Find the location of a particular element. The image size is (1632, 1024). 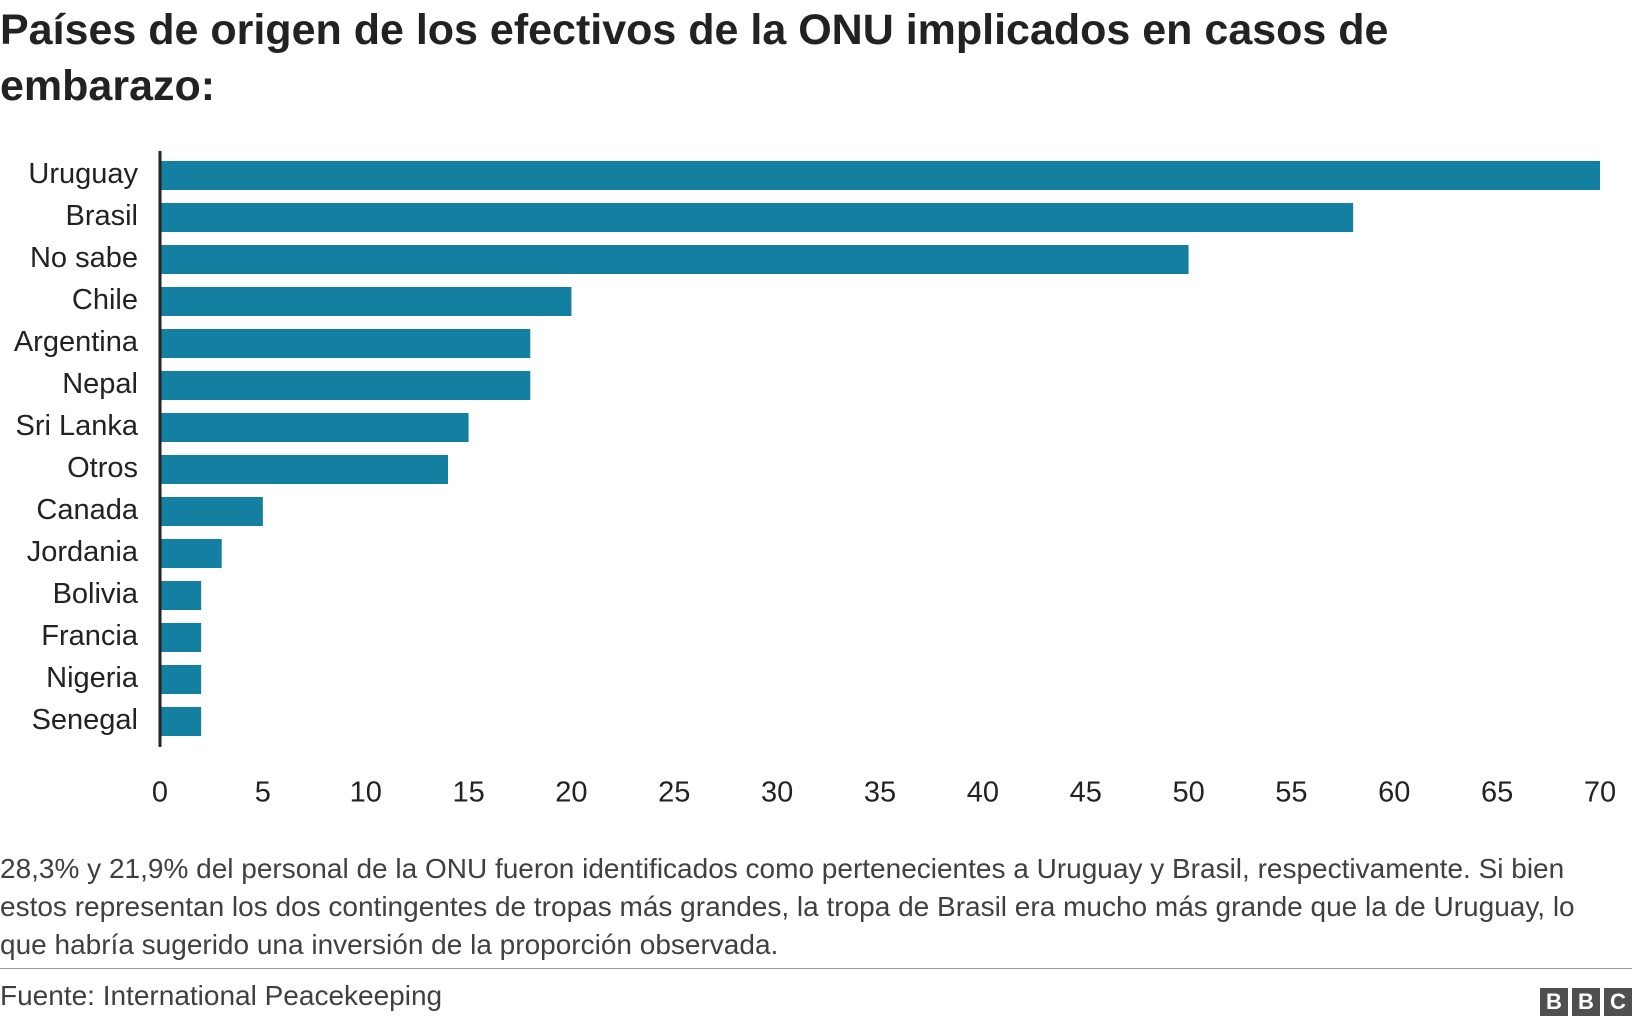

logo: B B C is located at coordinates (1586, 1002).